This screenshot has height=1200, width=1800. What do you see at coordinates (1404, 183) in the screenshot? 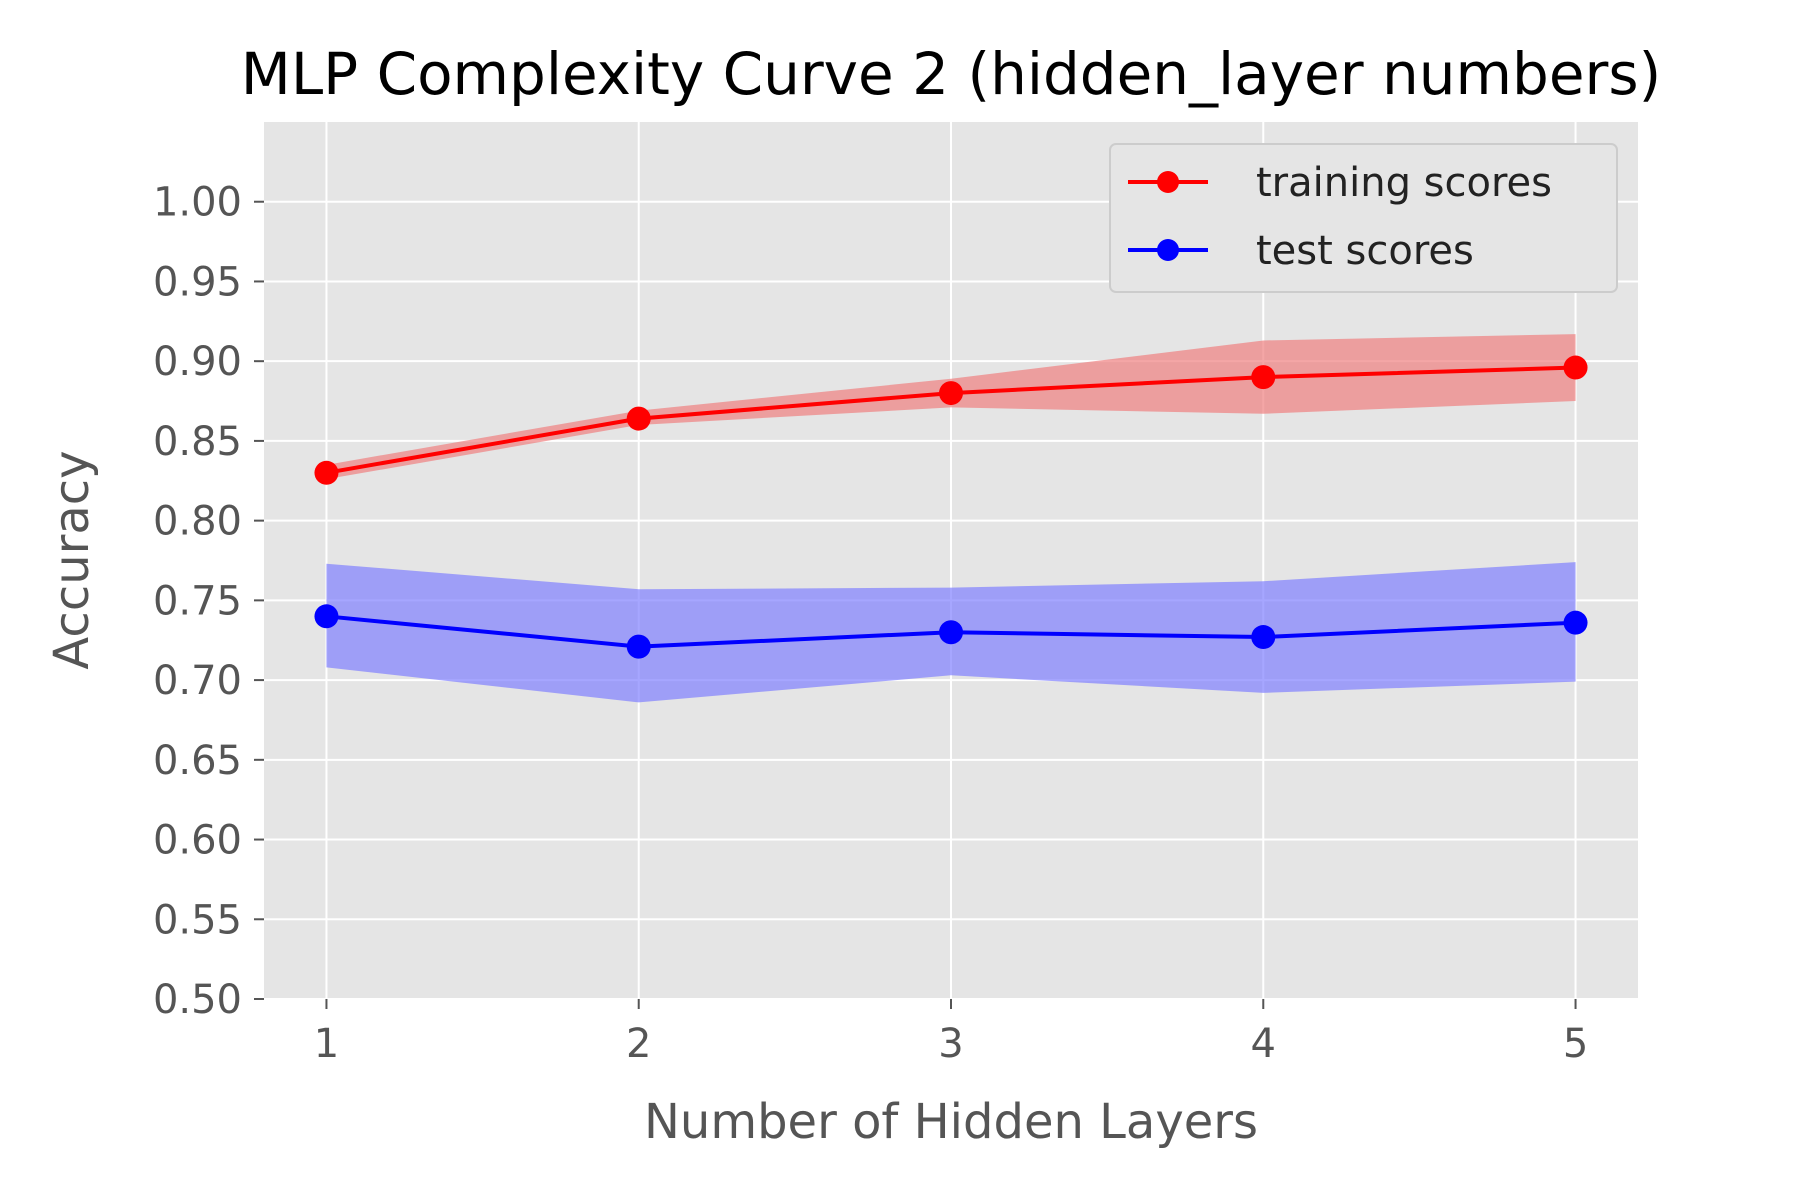
I see `legend-label-training: training scores` at bounding box center [1404, 183].